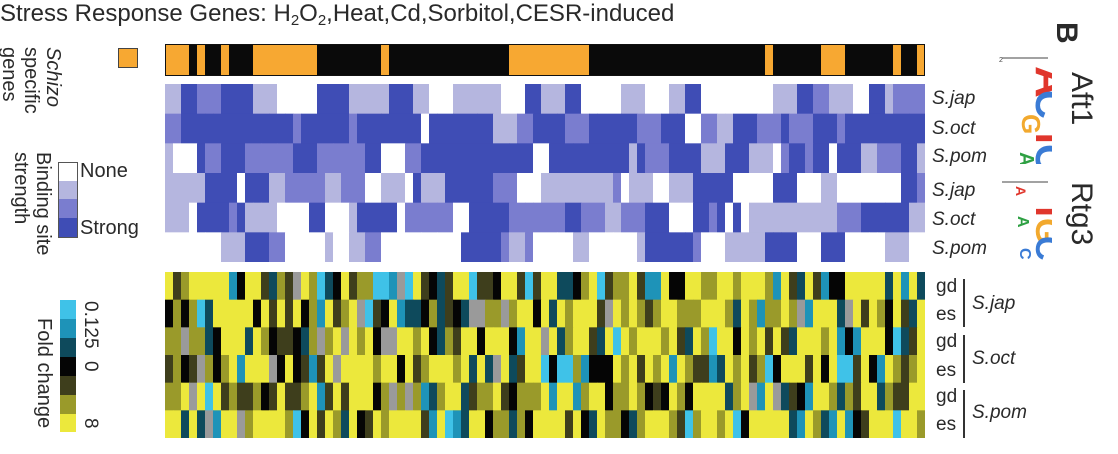 Image resolution: width=1118 pixels, height=454 pixels. Describe the element at coordinates (1040, 231) in the screenshot. I see `svg-text: G` at that location.